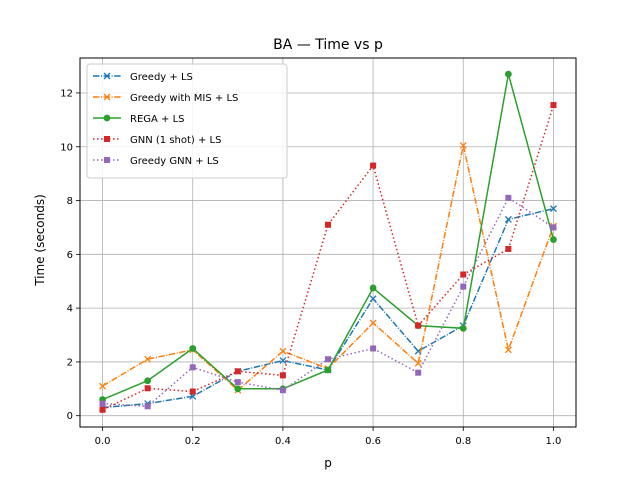 This screenshot has width=640, height=480. I want to click on x-tick-label: 0.4, so click(283, 441).